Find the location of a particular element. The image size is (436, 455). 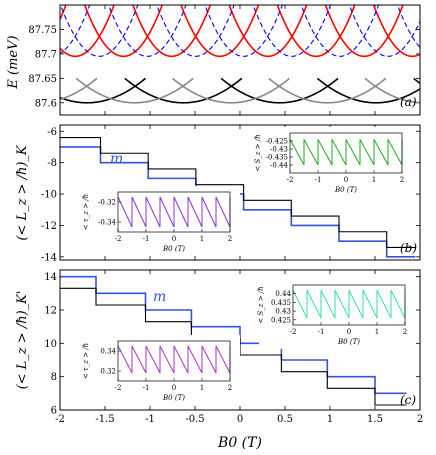

inset-ytick-label: 0.43 is located at coordinates (283, 312).